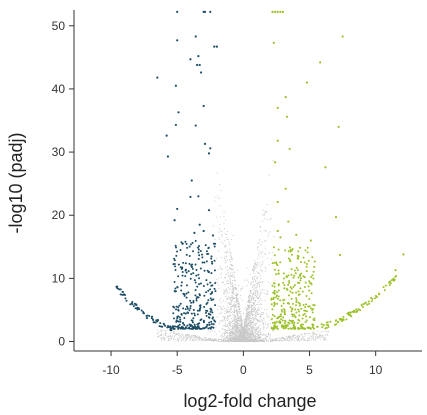 The image size is (427, 415). What do you see at coordinates (111, 370) in the screenshot?
I see `x-tick-label: -10` at bounding box center [111, 370].